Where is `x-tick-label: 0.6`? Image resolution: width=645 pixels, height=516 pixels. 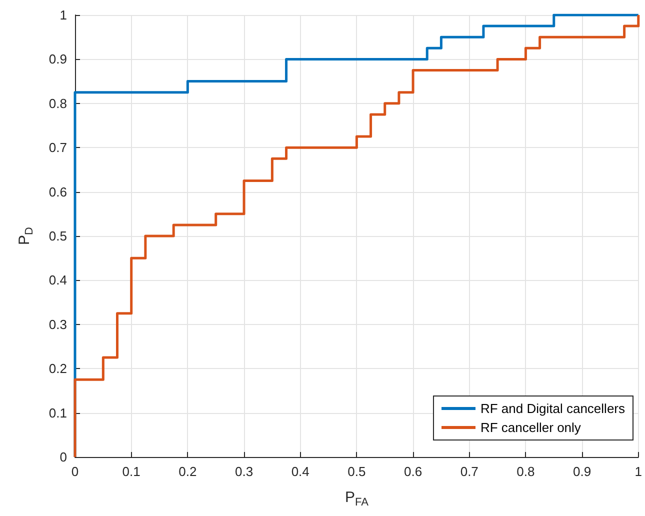 x-tick-label: 0.6 is located at coordinates (413, 471).